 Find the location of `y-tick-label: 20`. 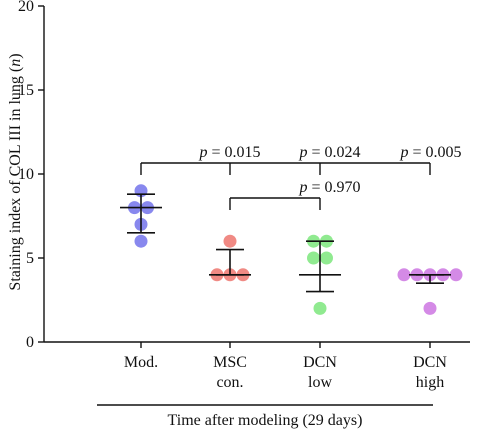

y-tick-label: 20 is located at coordinates (26, 7).